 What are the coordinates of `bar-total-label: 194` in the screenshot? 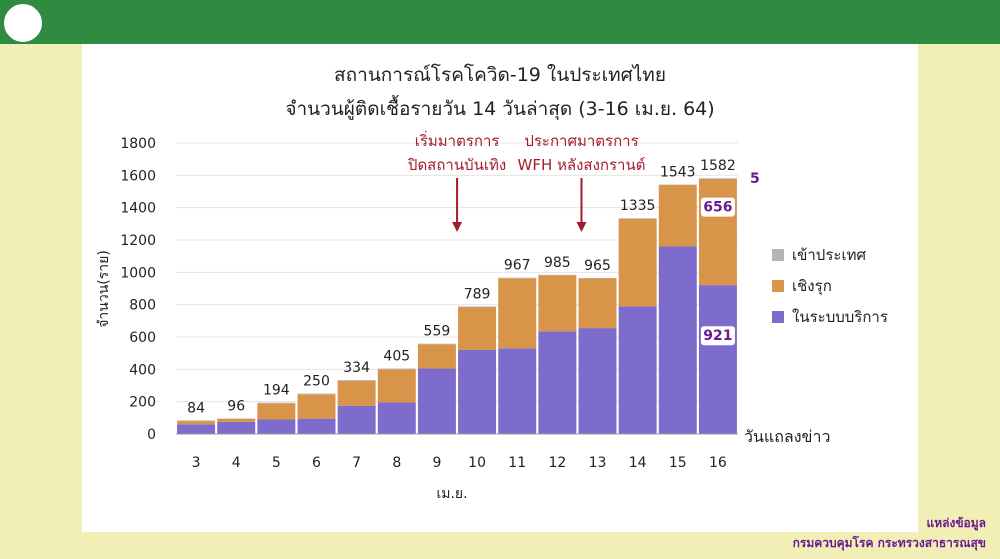 It's located at (276, 391).